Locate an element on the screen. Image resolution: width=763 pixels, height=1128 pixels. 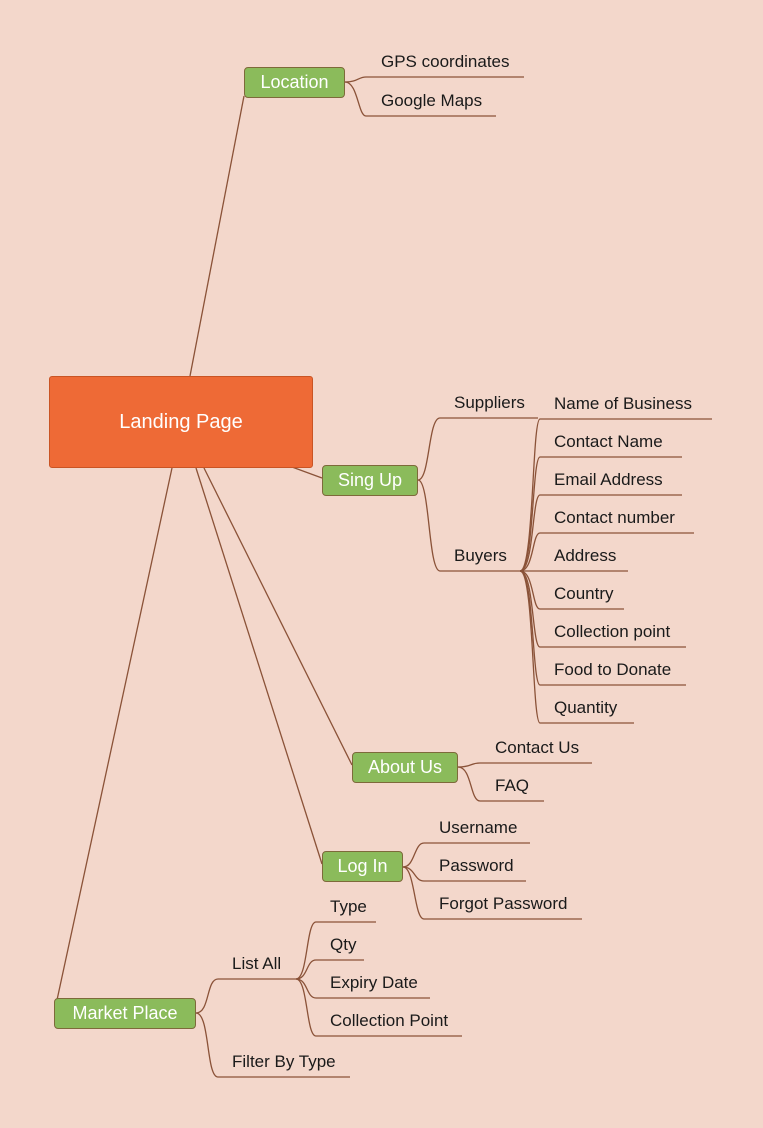
connector-list-expiry is located at coordinates (362, 988).